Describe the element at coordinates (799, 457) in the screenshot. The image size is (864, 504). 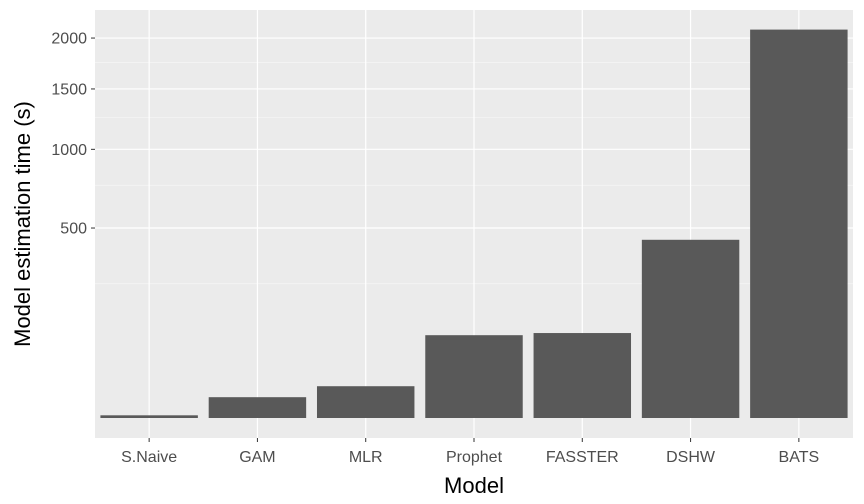
I see `x-tick-label: BATS` at that location.